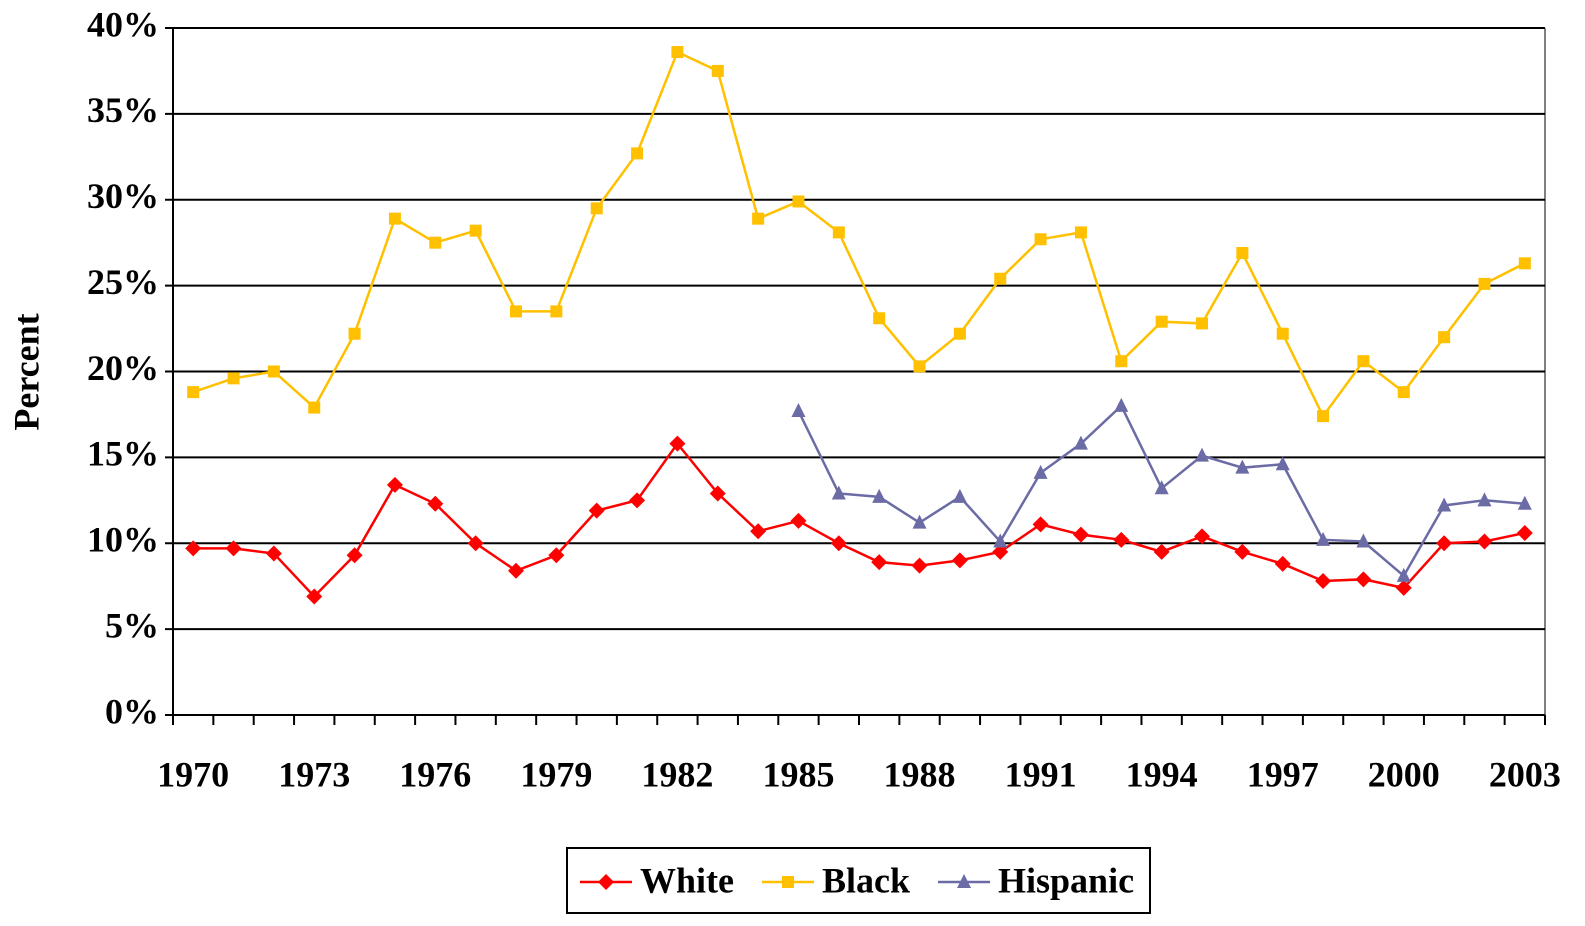  I want to click on legend-label: Black, so click(866, 880).